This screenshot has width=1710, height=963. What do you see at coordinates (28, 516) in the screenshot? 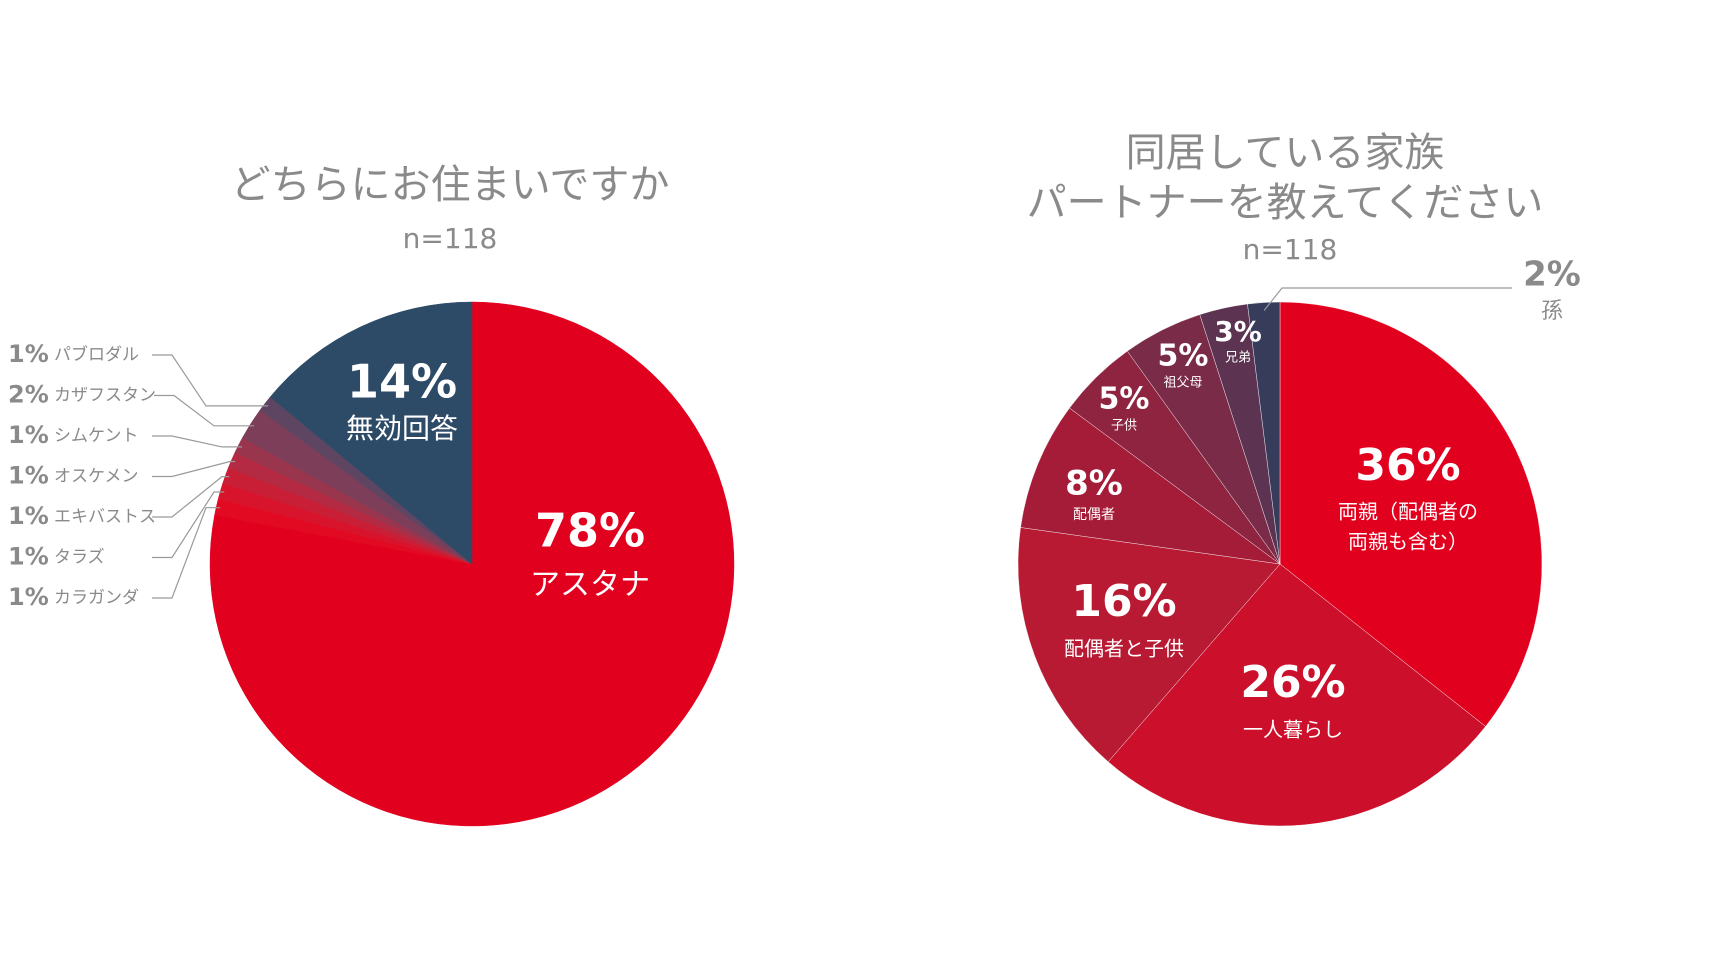
I see `leader-pct-4: 1%` at bounding box center [28, 516].